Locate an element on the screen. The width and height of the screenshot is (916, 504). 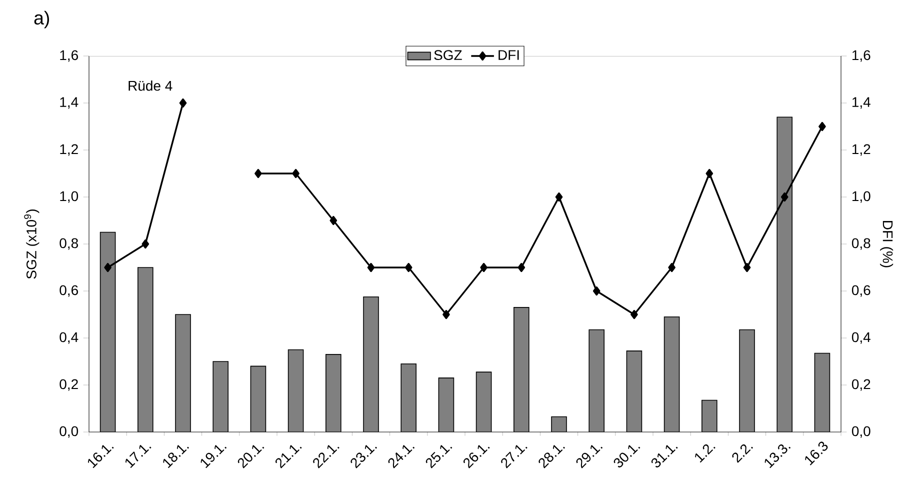
x-tick-label: 27.1. is located at coordinates (514, 456).